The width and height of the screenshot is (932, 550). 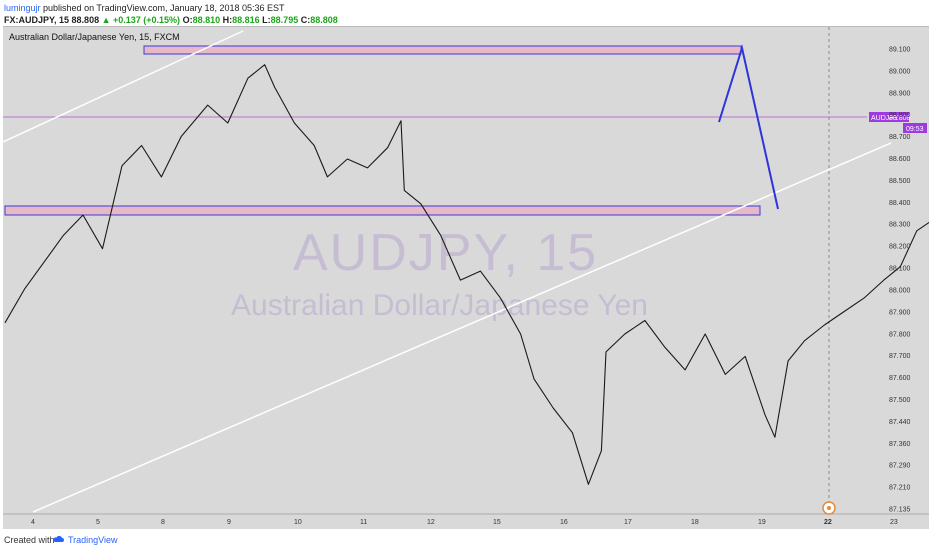 What do you see at coordinates (305, 20) in the screenshot?
I see `close-label: C:` at bounding box center [305, 20].